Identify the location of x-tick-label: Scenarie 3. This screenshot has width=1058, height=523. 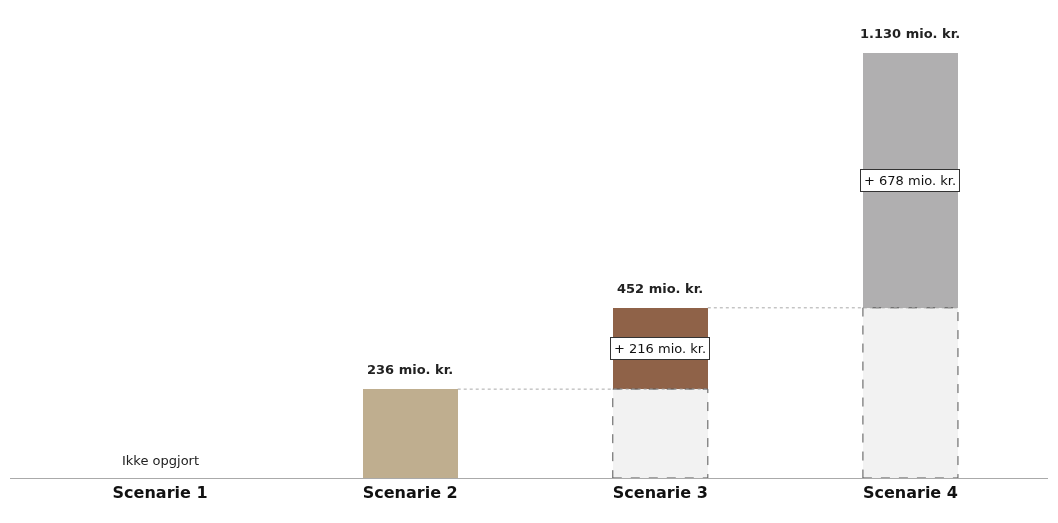
(660, 493).